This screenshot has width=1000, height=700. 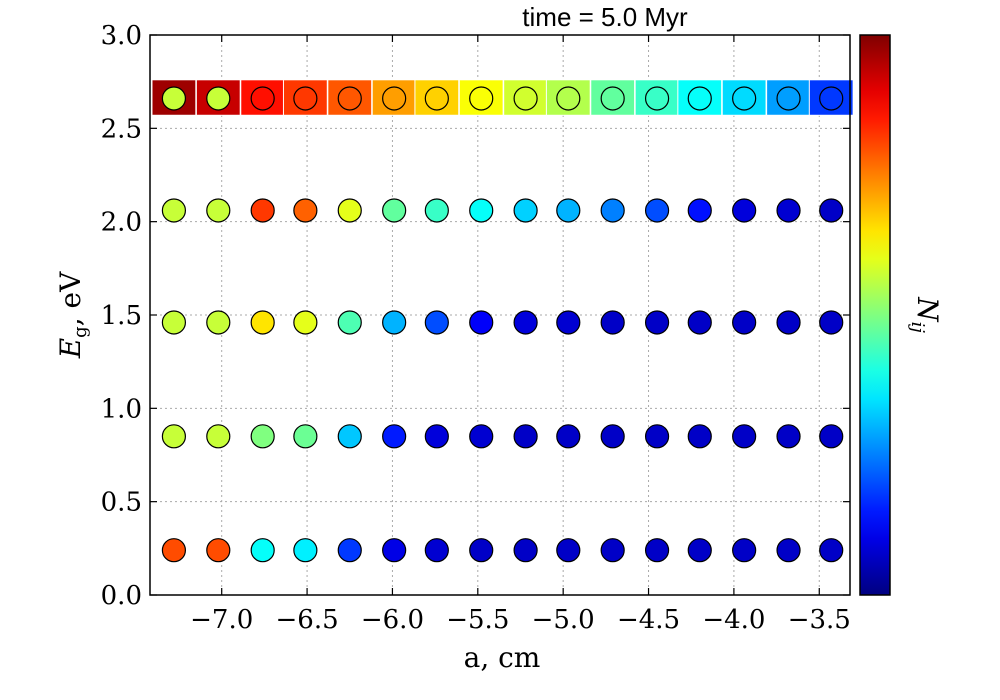 What do you see at coordinates (819, 620) in the screenshot?
I see `x-tick-label: −3.5` at bounding box center [819, 620].